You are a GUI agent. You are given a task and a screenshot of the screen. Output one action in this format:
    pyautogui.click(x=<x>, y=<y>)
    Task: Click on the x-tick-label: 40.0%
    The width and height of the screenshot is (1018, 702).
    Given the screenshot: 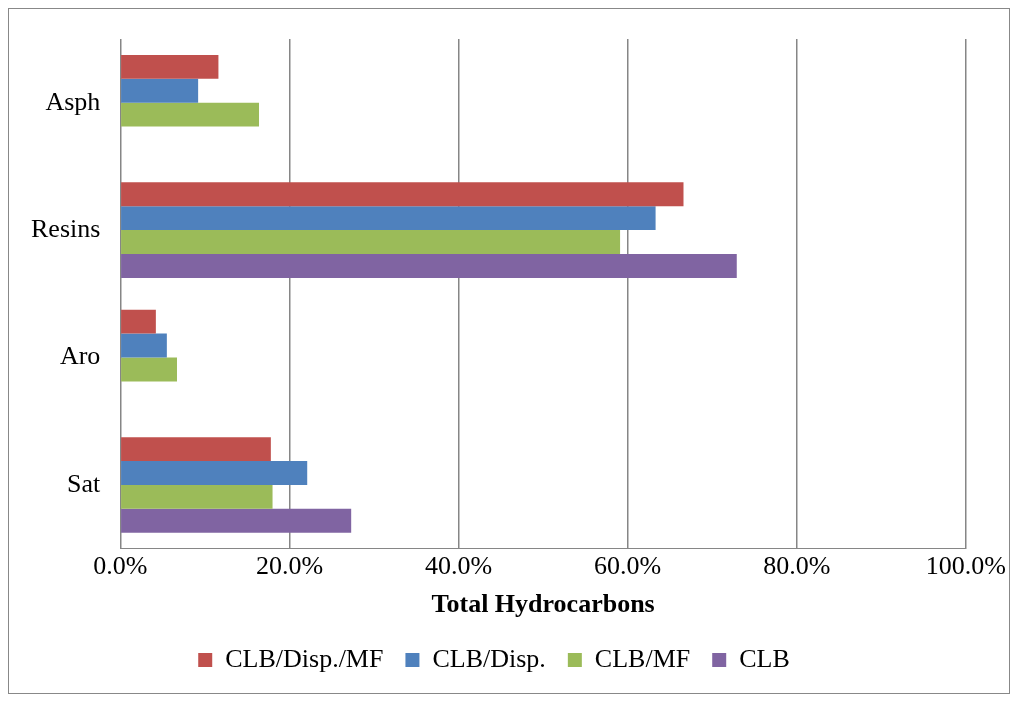 What is the action you would take?
    pyautogui.click(x=458, y=566)
    